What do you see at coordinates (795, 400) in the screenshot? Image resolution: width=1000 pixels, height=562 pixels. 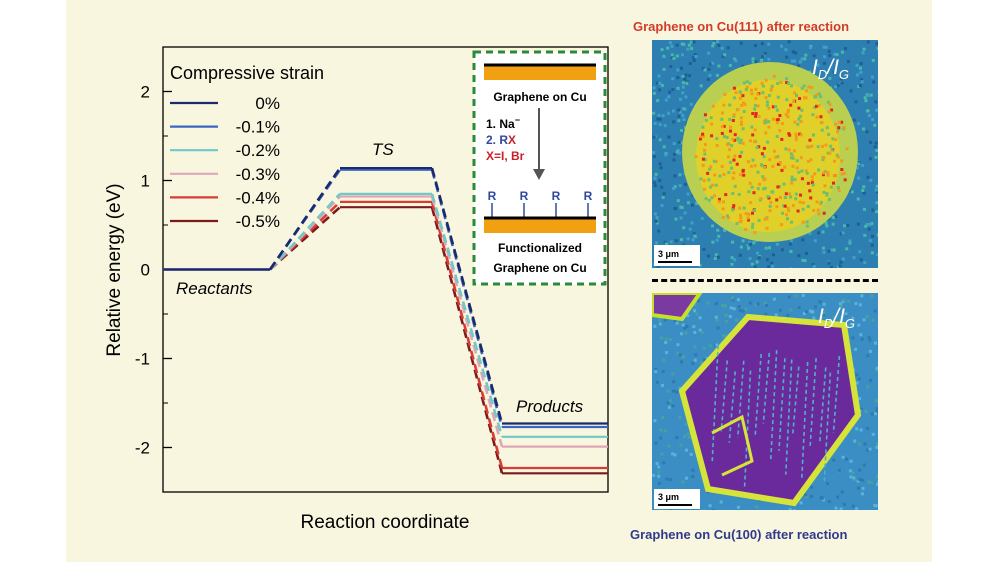 I see `stripe` at bounding box center [795, 400].